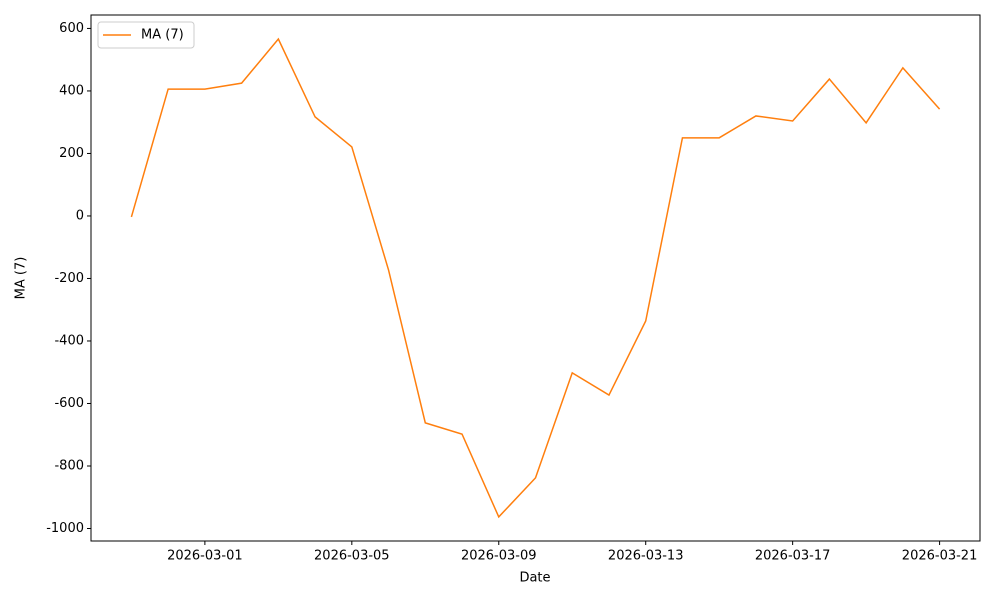  Describe the element at coordinates (65, 528) in the screenshot. I see `y-tick-label: -1000` at that location.